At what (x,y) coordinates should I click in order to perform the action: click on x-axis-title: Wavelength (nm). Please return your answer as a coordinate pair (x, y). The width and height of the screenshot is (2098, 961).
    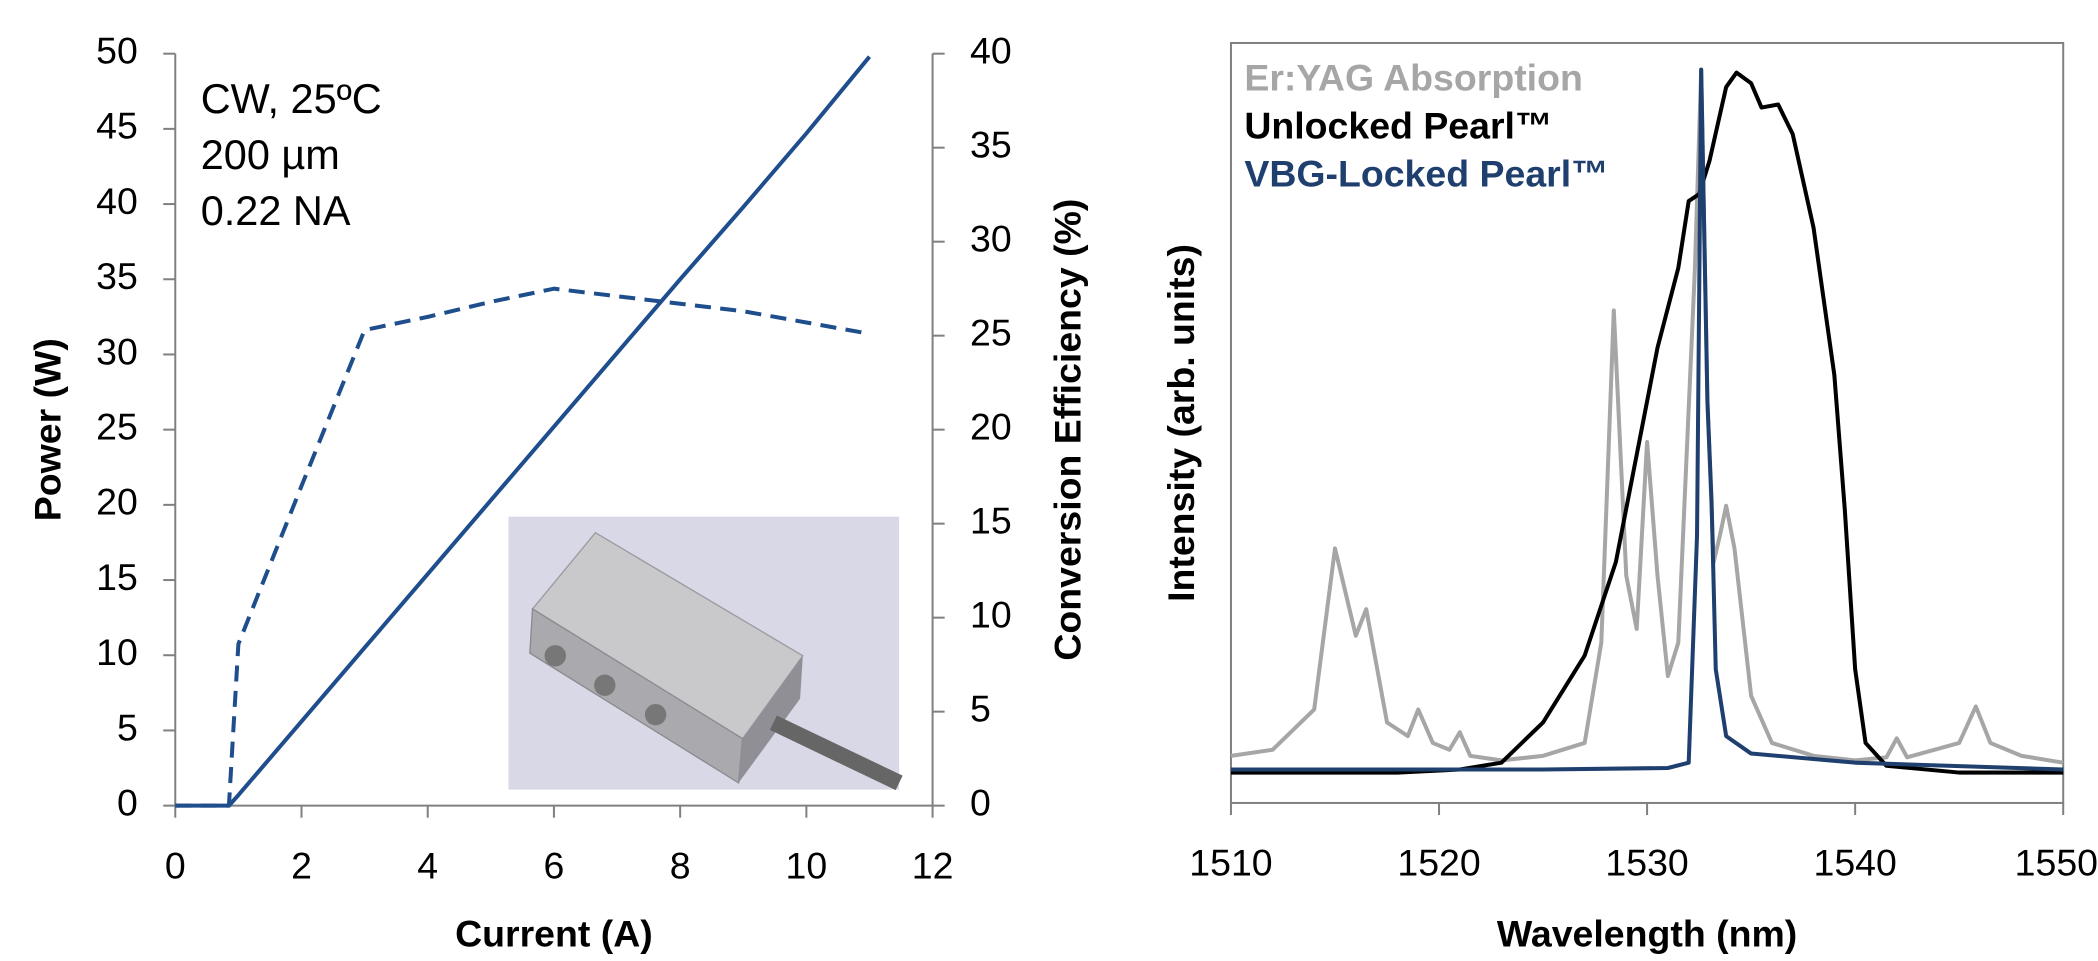
    Looking at the image, I should click on (1647, 934).